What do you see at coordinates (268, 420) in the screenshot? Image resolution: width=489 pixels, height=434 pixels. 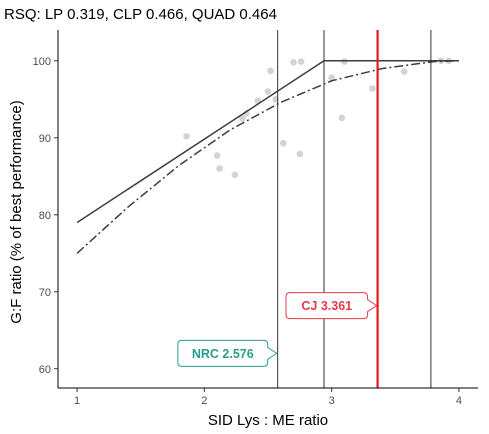 I see `x-axis-title: SID Lys : ME ratio` at bounding box center [268, 420].